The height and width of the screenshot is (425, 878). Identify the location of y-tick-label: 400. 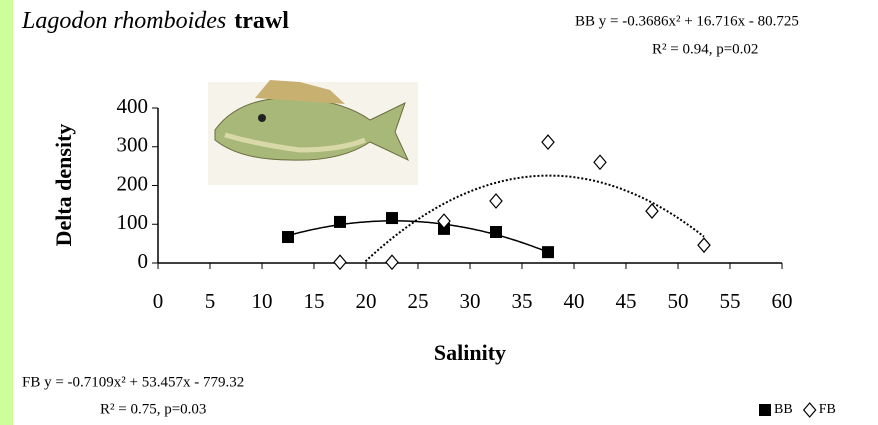
(133, 106).